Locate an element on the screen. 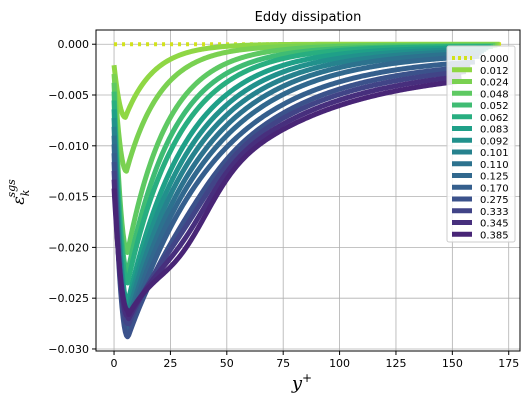 The height and width of the screenshot is (404, 531). legend-label: 0.333 is located at coordinates (494, 212).